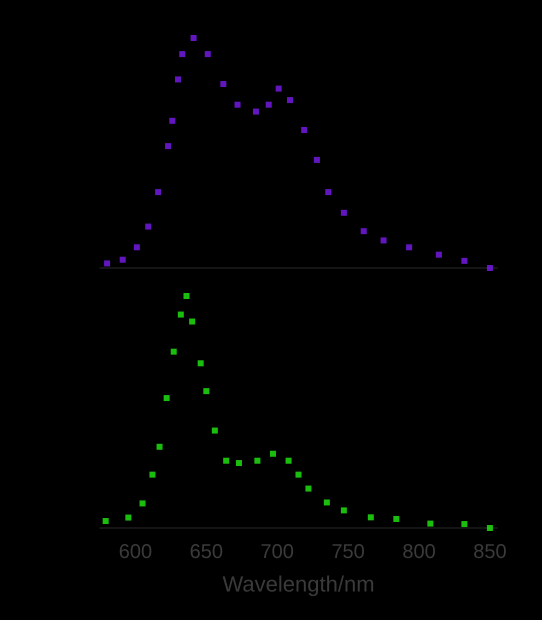 The height and width of the screenshot is (620, 542). What do you see at coordinates (490, 552) in the screenshot?
I see `x-tick-label: 850` at bounding box center [490, 552].